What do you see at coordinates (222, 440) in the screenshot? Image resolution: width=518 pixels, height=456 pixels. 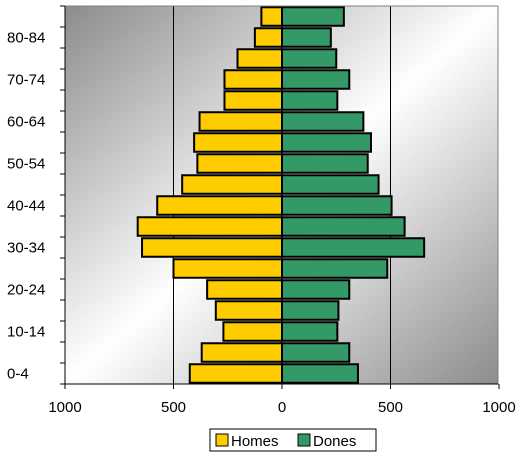 I see `legend-swatch-homes` at bounding box center [222, 440].